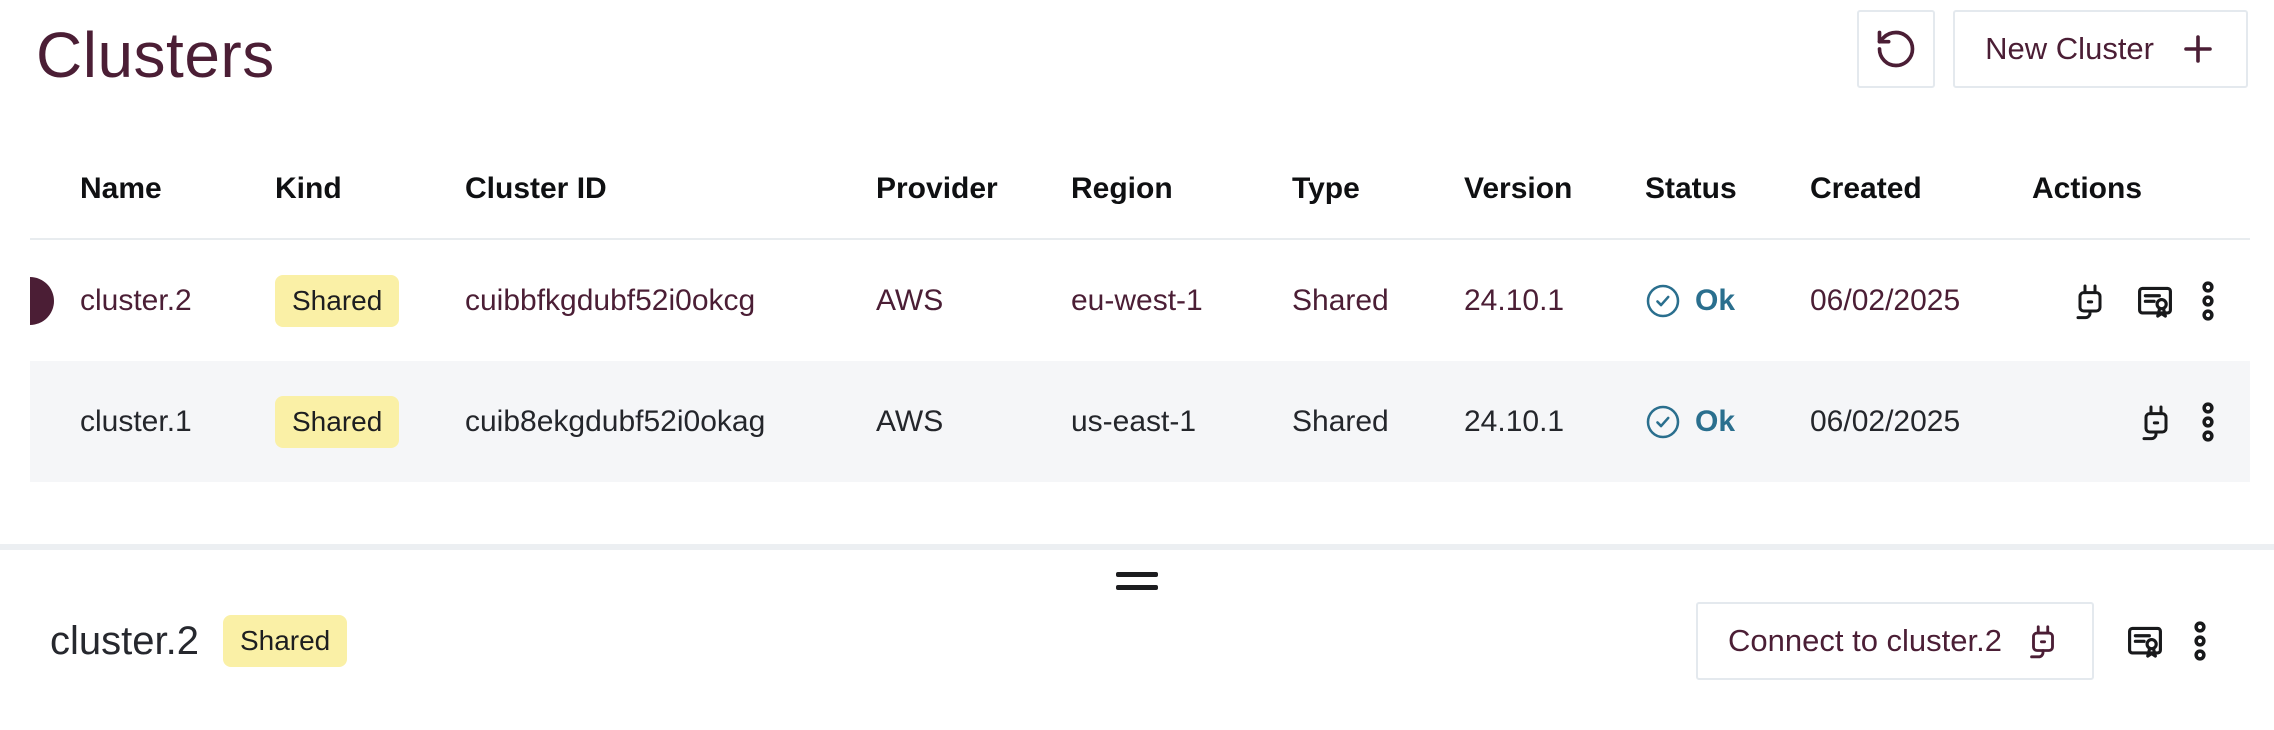 This screenshot has width=2274, height=730. What do you see at coordinates (124, 640) in the screenshot?
I see `drawer-cluster-title: cluster.2` at bounding box center [124, 640].